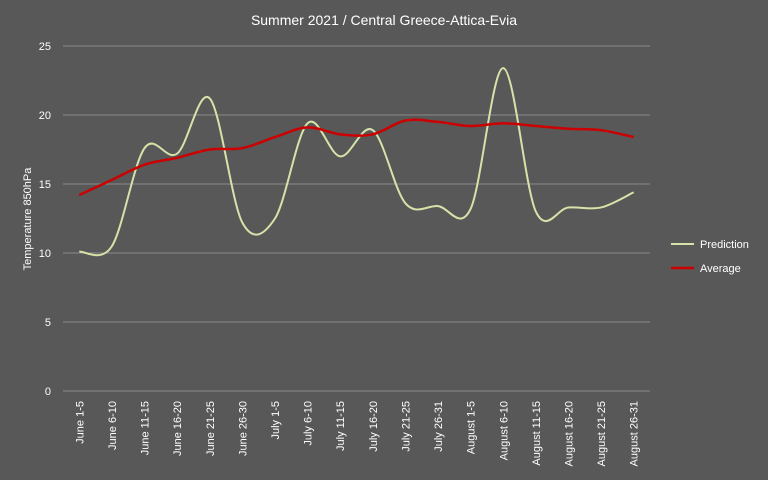 The image size is (768, 480). I want to click on y-tick-label: 15, so click(45, 185).